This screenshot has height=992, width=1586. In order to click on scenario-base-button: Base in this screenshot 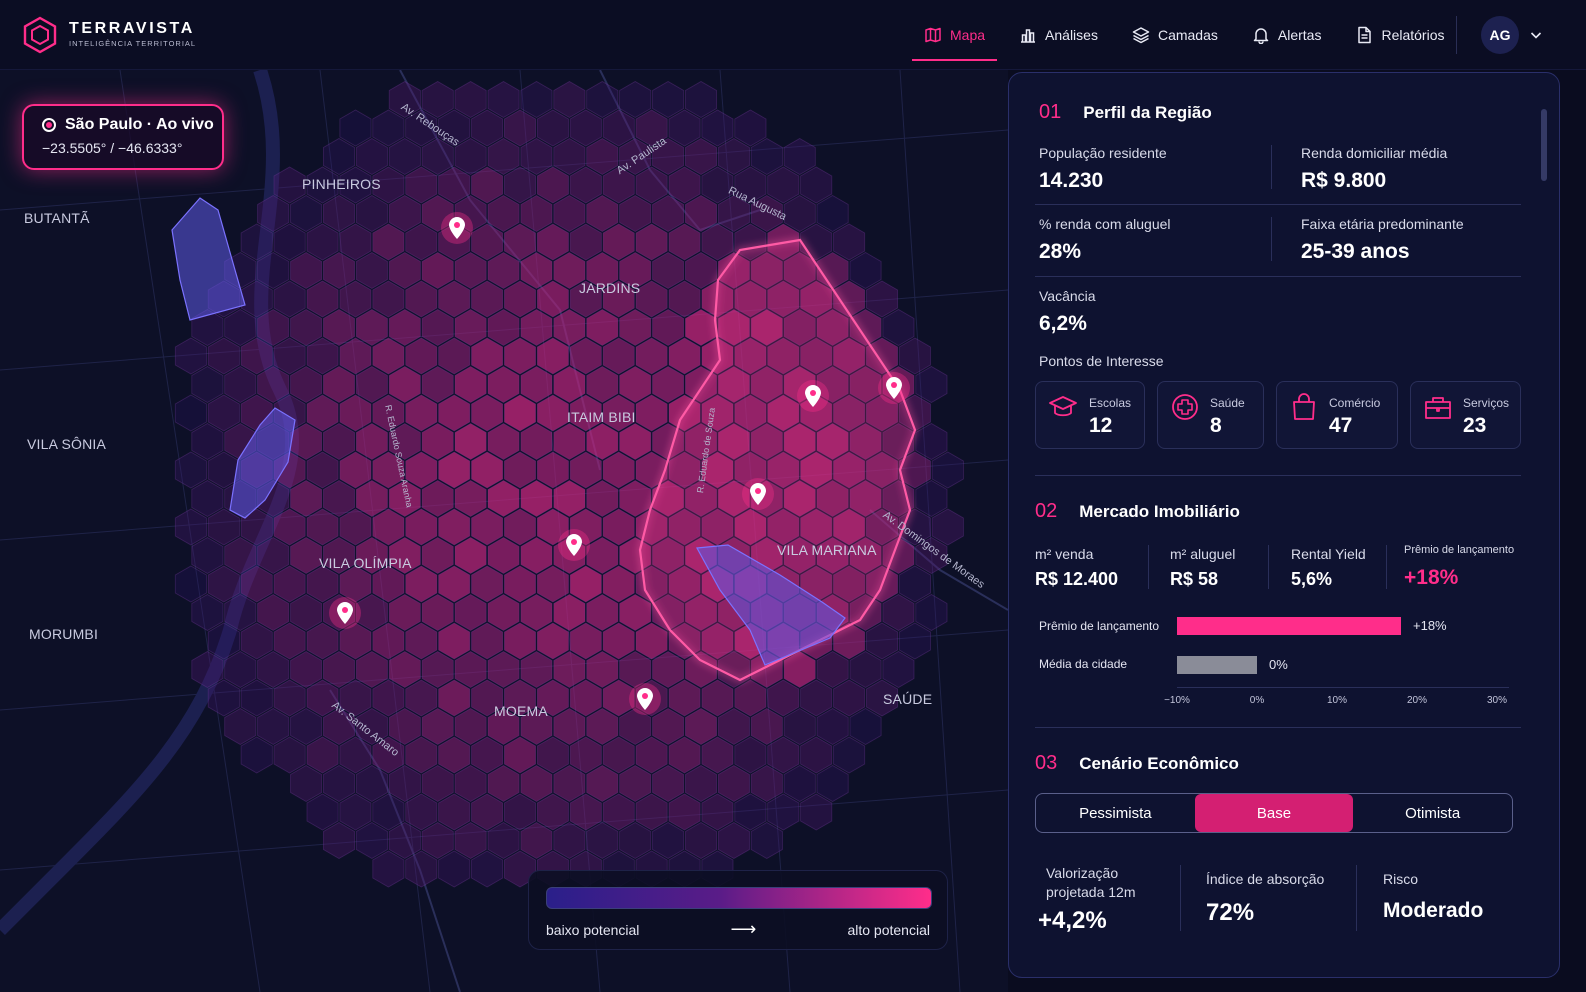, I will do `click(1274, 813)`.